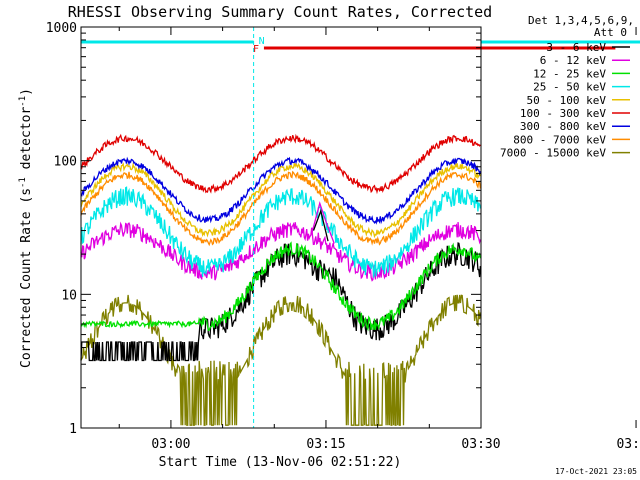 This screenshot has width=640, height=480. What do you see at coordinates (563, 126) in the screenshot?
I see `legend-entry-label: 300 - 800 keV` at bounding box center [563, 126].